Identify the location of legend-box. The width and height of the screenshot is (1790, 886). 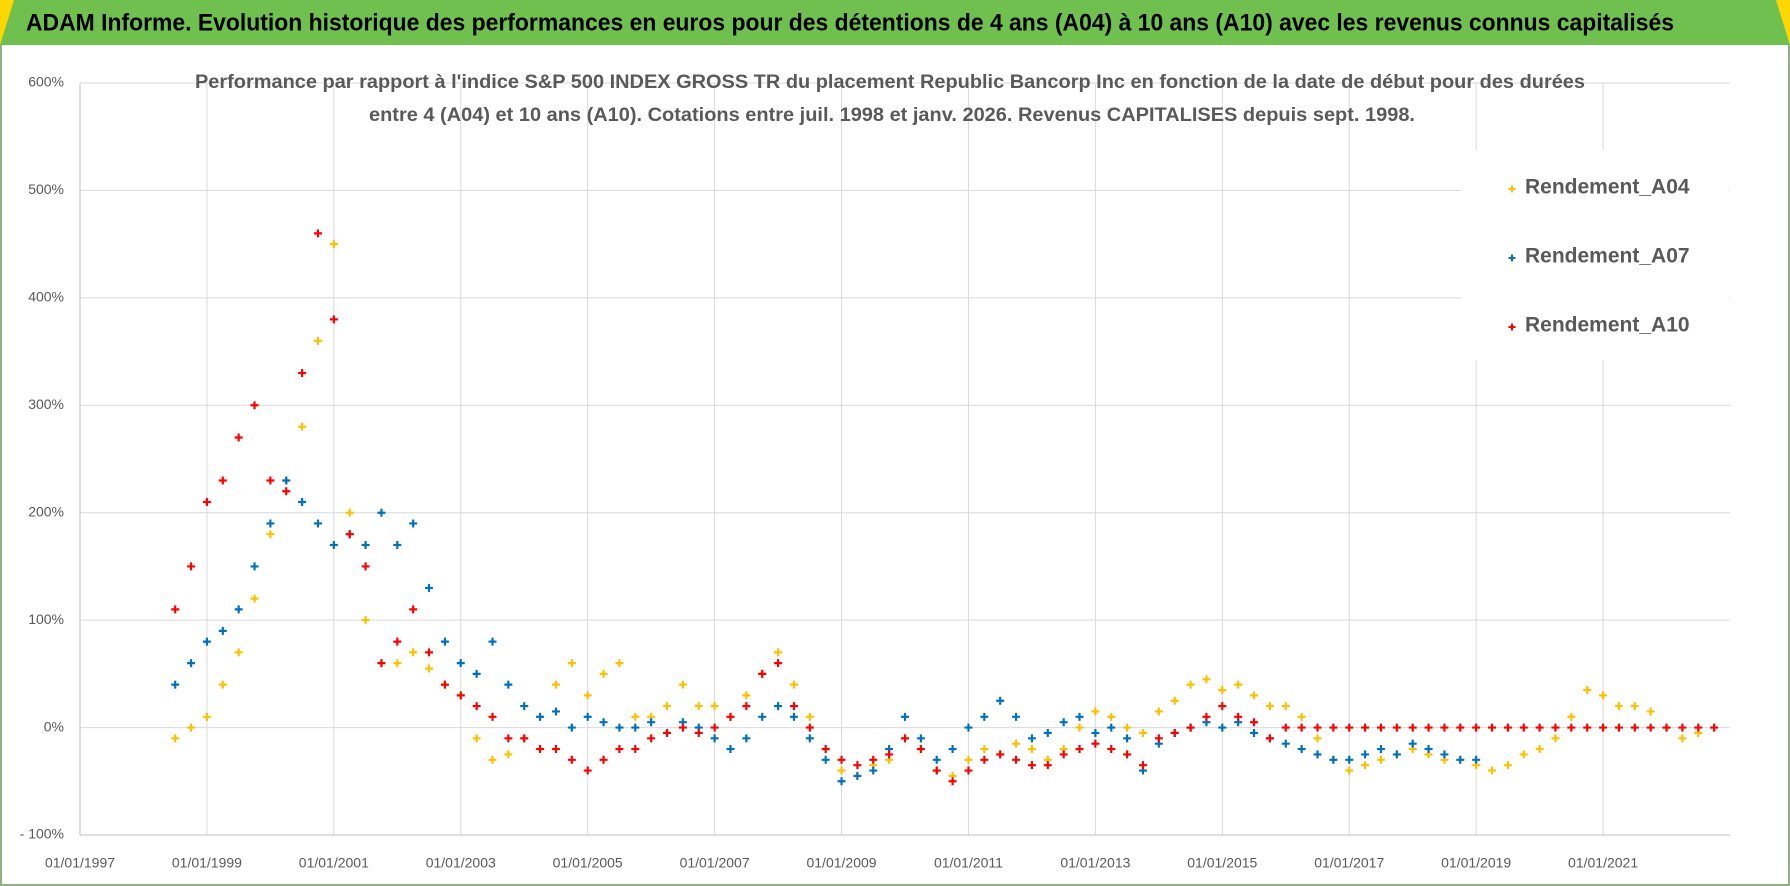
(1595, 255).